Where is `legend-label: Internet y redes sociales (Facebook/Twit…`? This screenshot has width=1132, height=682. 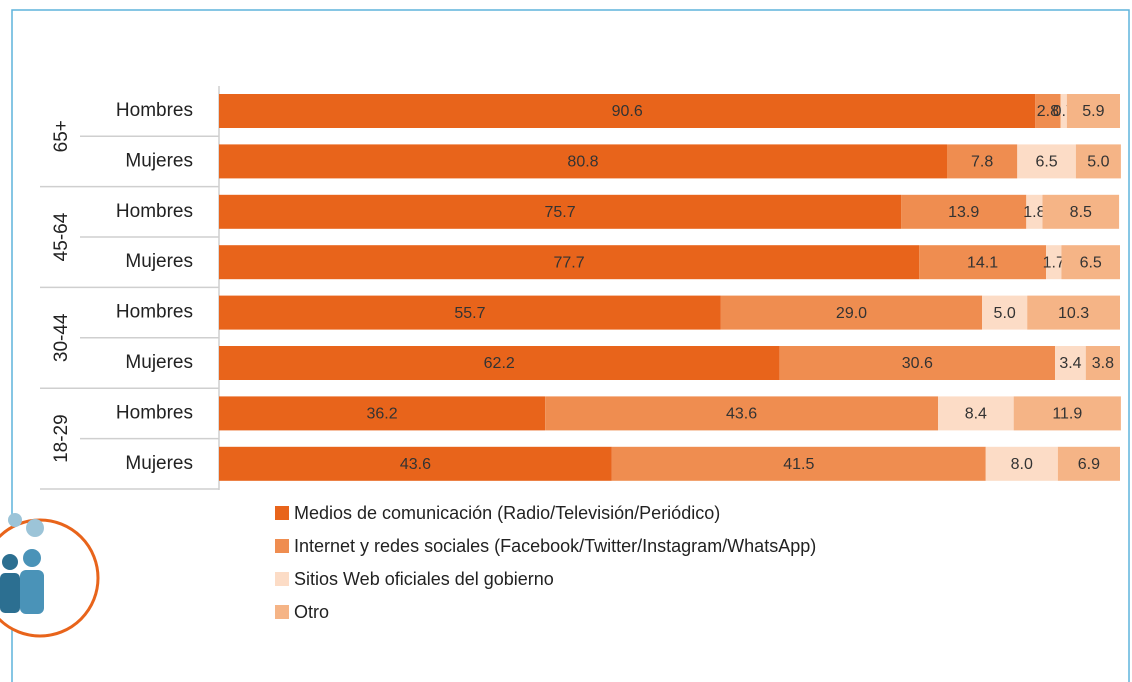
legend-label: Internet y redes sociales (Facebook/Twit… is located at coordinates (555, 546).